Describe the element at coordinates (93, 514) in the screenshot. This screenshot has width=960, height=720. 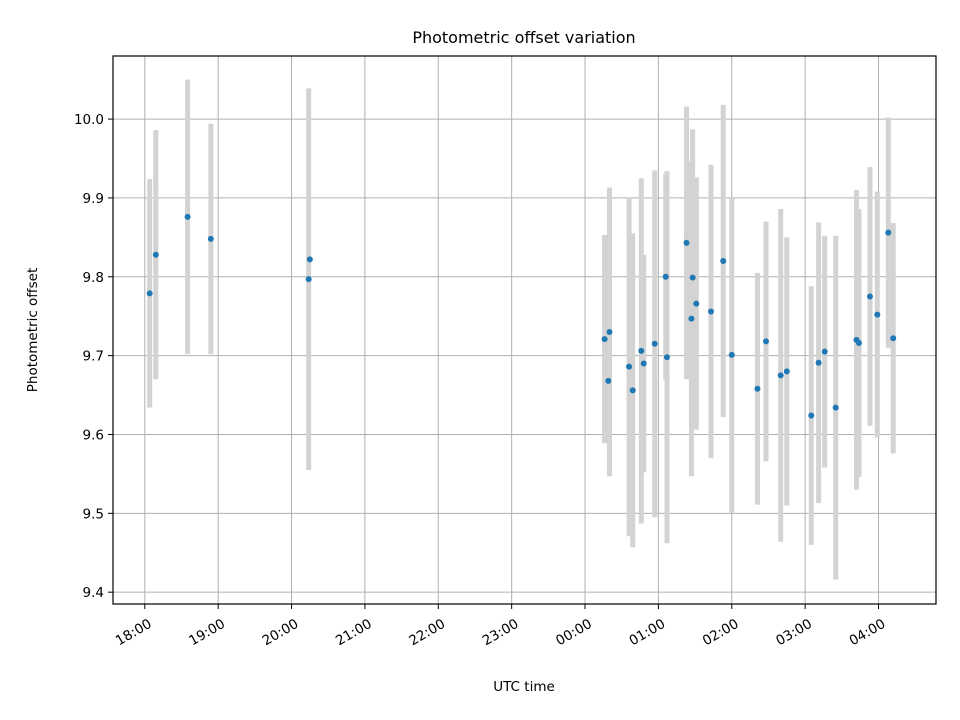
I see `y-tick-label: 9.5` at that location.